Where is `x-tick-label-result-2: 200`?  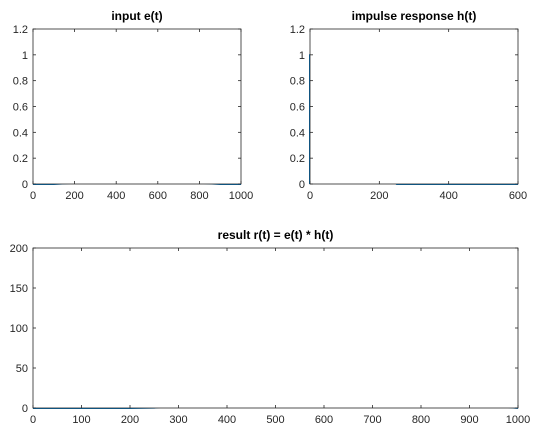
x-tick-label-result-2: 200 is located at coordinates (130, 420).